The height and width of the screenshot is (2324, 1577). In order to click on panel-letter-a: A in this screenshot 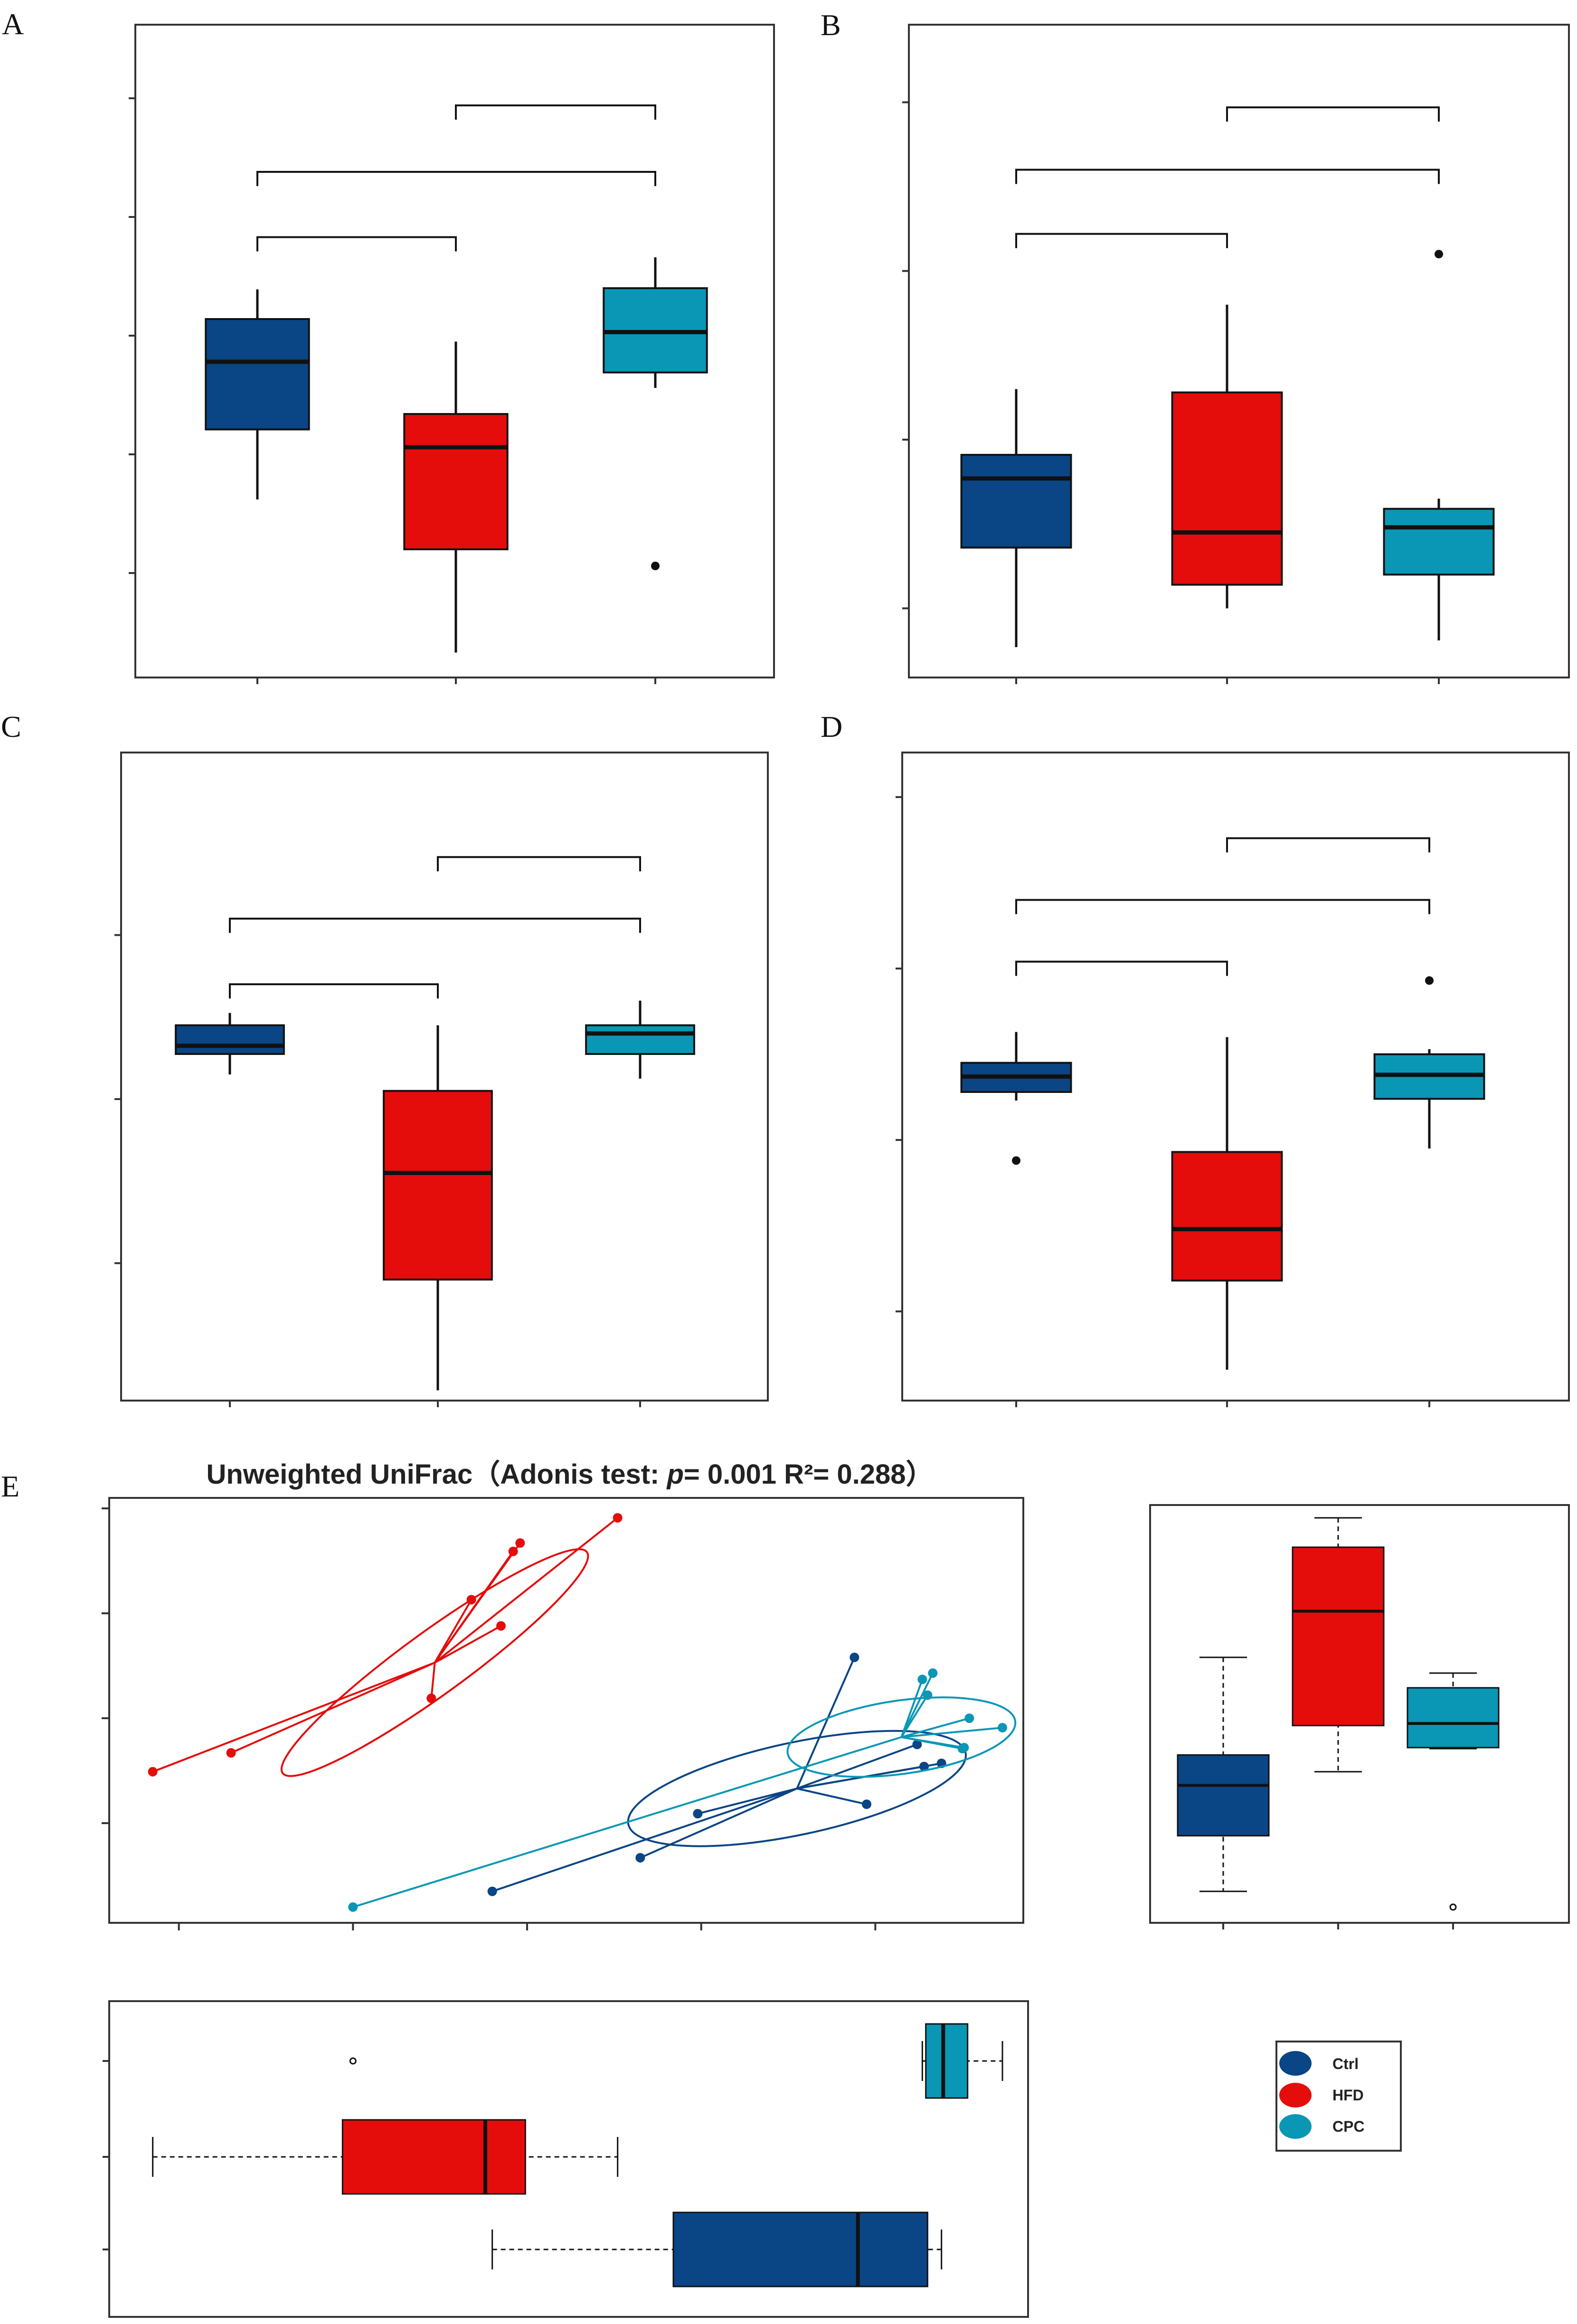, I will do `click(13, 24)`.